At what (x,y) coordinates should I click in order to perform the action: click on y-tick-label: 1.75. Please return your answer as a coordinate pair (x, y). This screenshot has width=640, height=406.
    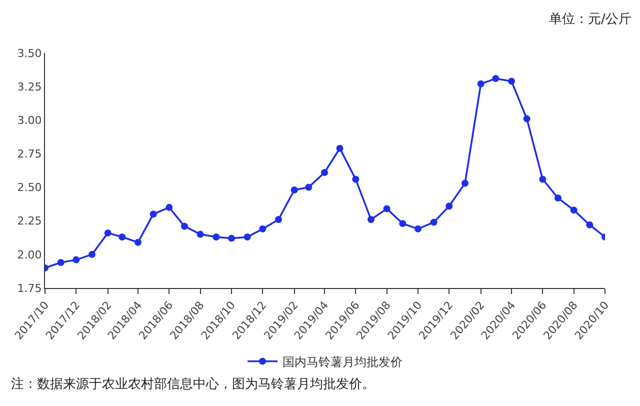
    Looking at the image, I should click on (29, 288).